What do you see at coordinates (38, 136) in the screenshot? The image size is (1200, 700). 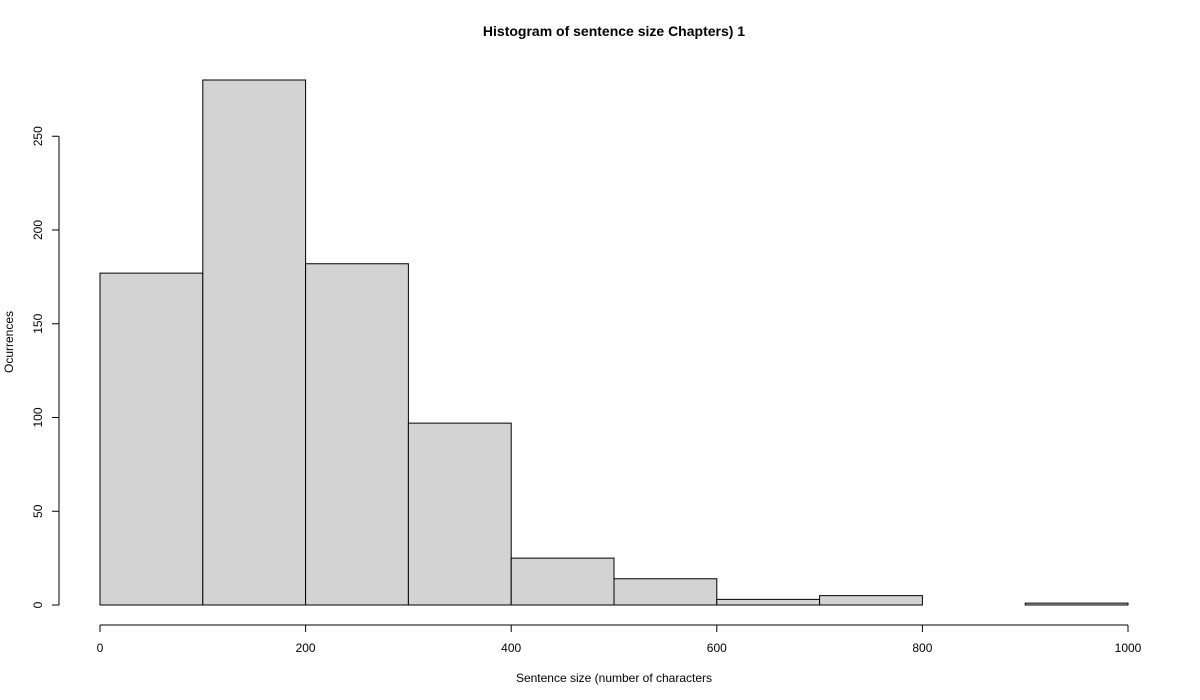 I see `y-tick-label-250: 250` at bounding box center [38, 136].